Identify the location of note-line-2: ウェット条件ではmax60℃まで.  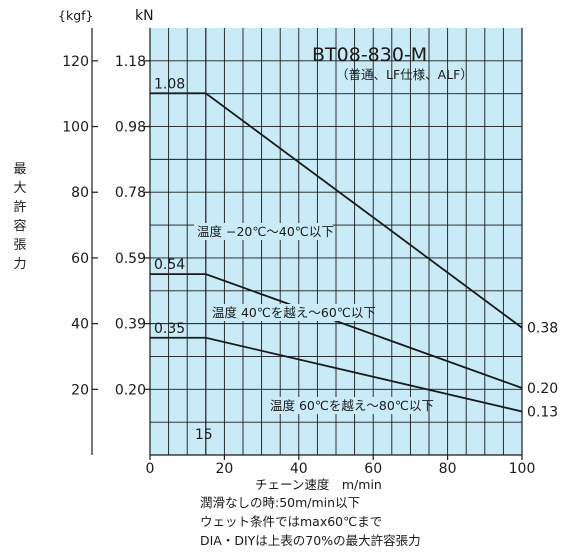
(291, 521).